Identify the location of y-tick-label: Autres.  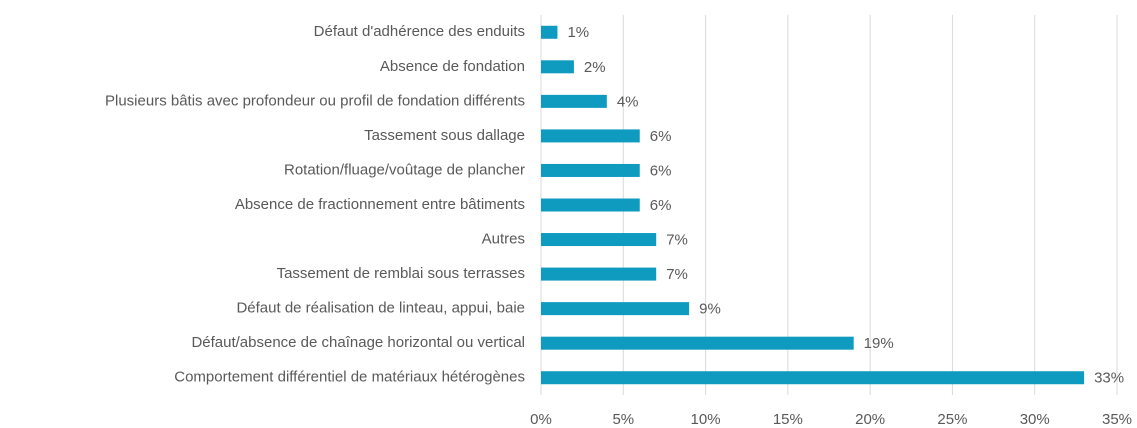
(503, 239).